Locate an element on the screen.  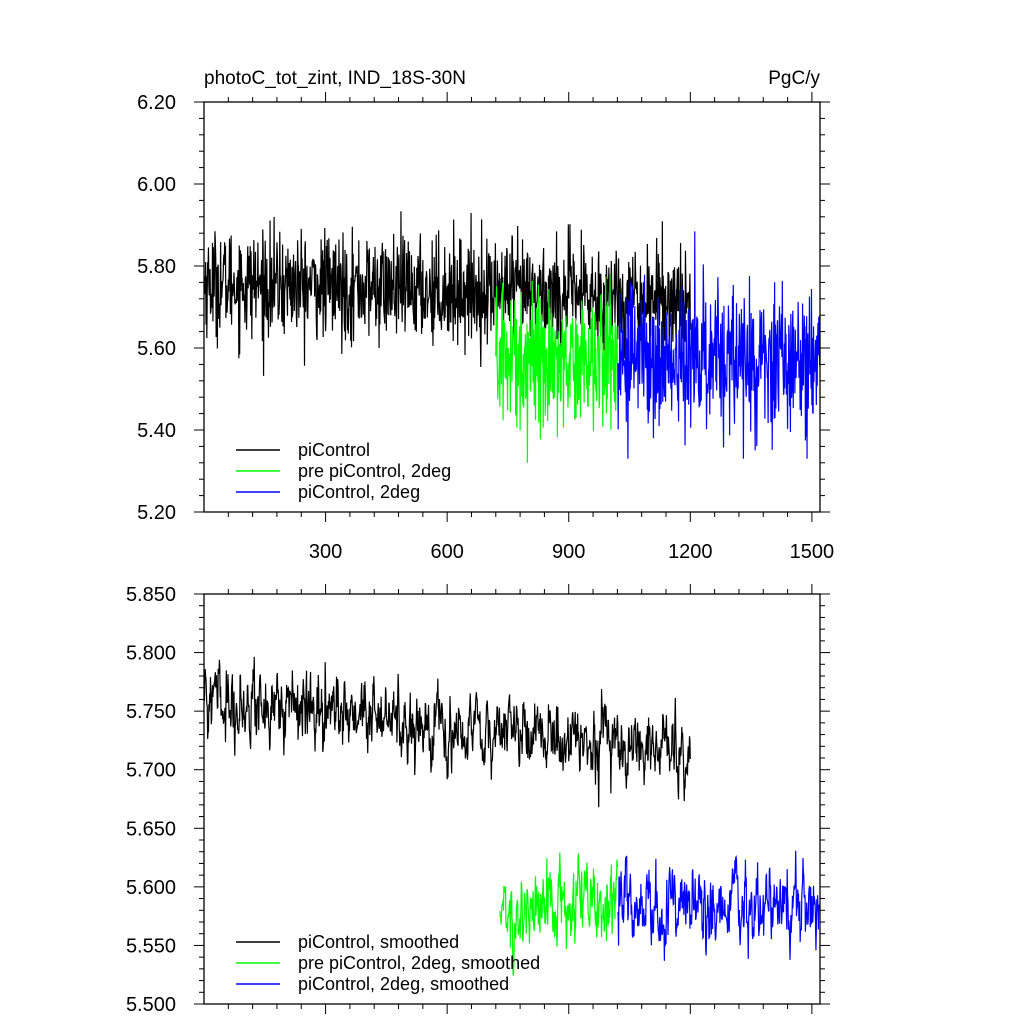
legend-label: piControl, 2deg, smoothed is located at coordinates (403, 984).